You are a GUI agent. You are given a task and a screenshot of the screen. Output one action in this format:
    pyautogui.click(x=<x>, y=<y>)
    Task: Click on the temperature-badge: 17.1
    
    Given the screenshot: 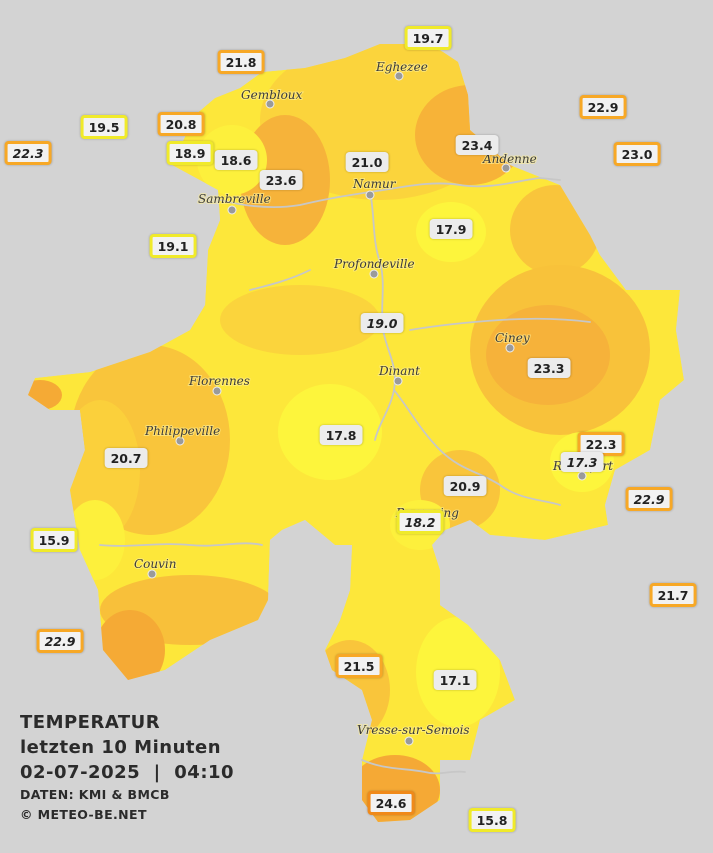 What is the action you would take?
    pyautogui.click(x=455, y=680)
    